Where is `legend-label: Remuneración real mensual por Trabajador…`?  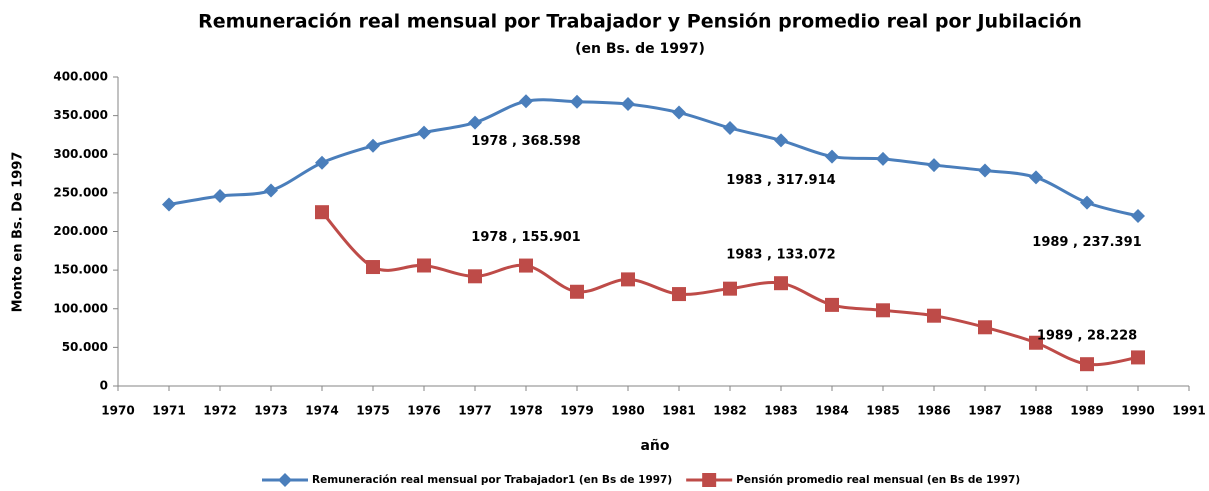 legend-label: Remuneración real mensual por Trabajador… is located at coordinates (492, 480).